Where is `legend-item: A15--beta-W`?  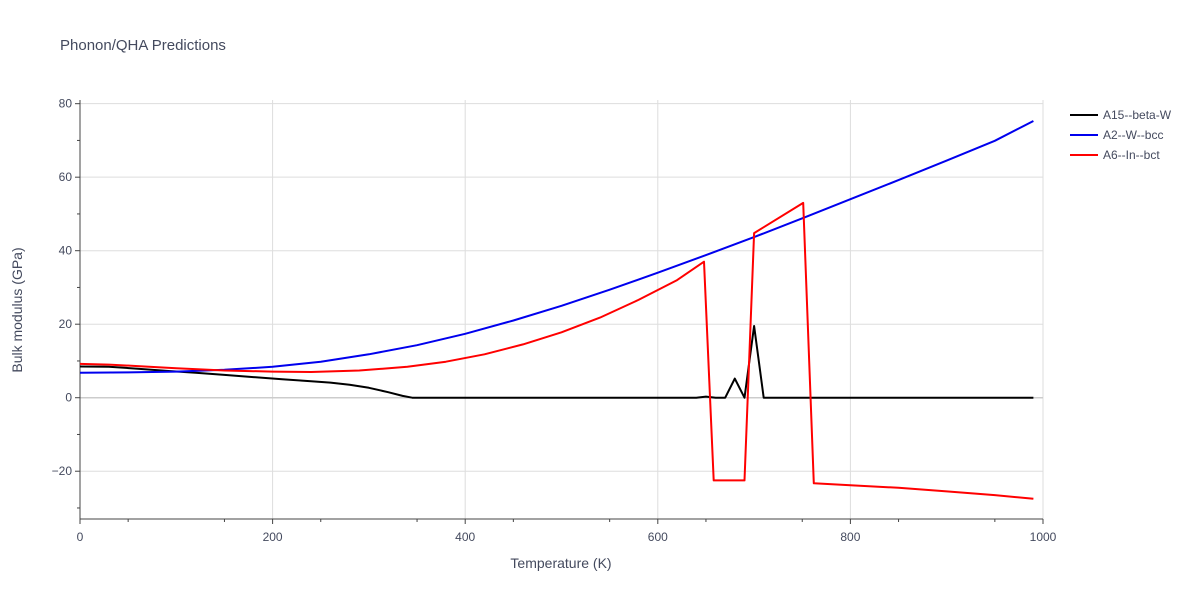
legend-item: A15--beta-W is located at coordinates (1121, 115).